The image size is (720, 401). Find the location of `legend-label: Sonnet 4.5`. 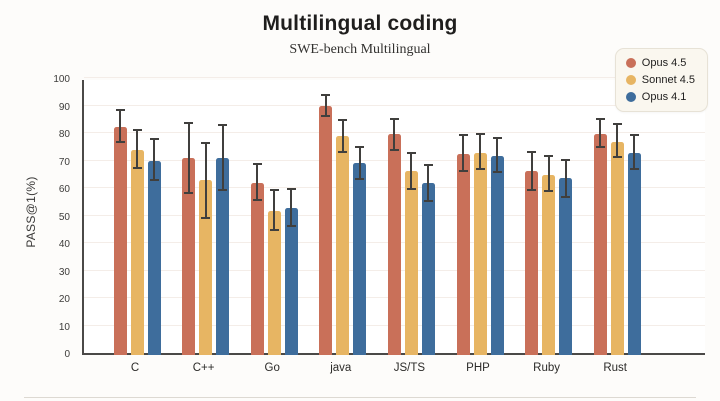

legend-label: Sonnet 4.5 is located at coordinates (668, 80).